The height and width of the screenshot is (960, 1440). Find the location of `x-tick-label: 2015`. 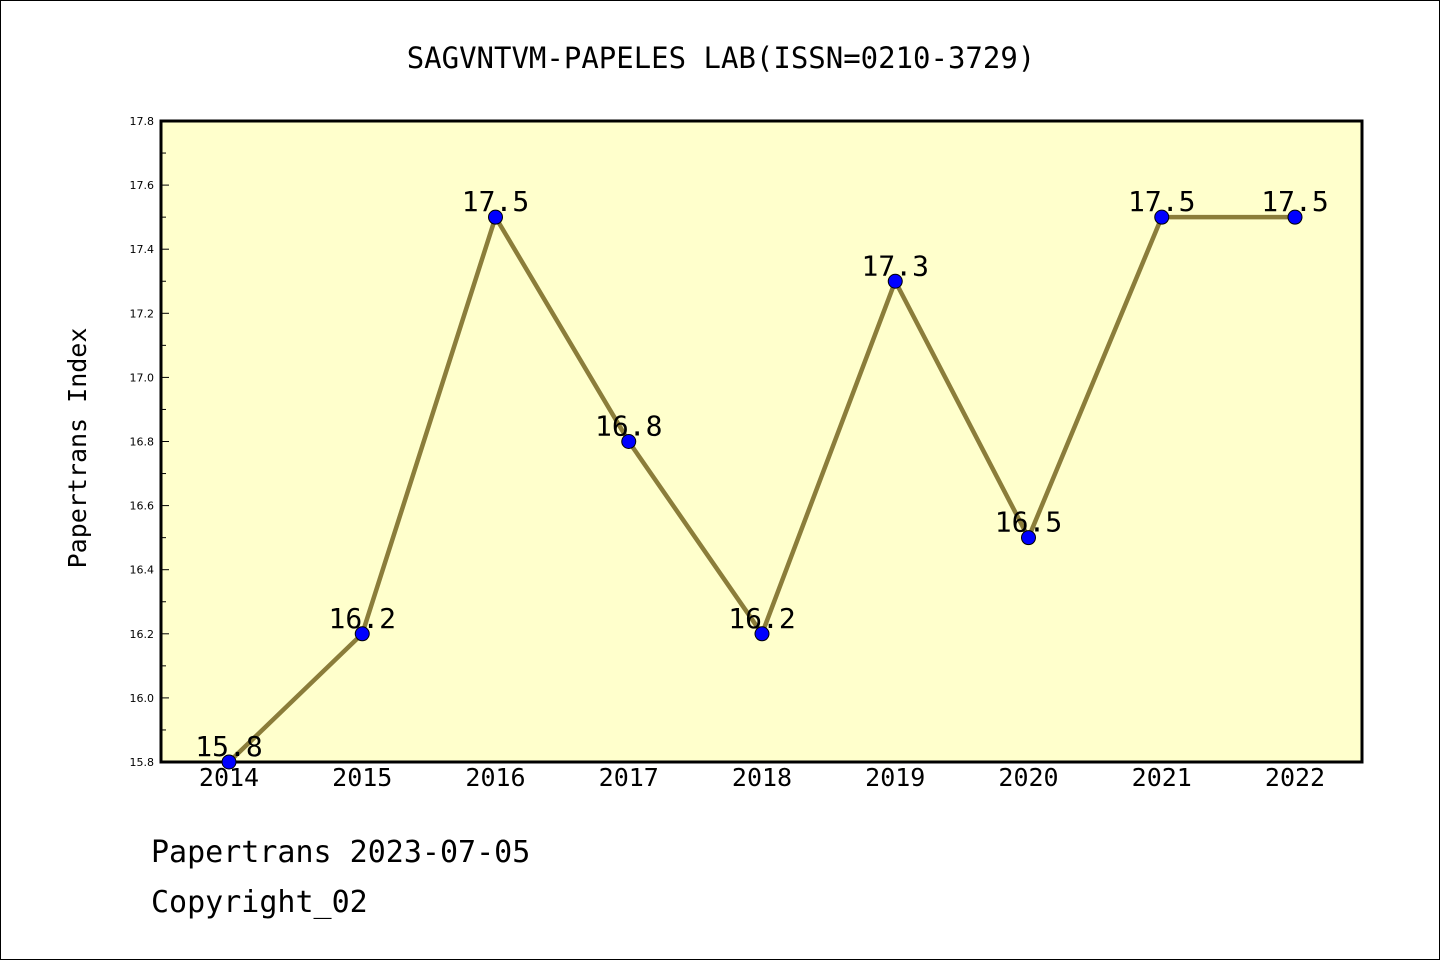

x-tick-label: 2015 is located at coordinates (362, 777).